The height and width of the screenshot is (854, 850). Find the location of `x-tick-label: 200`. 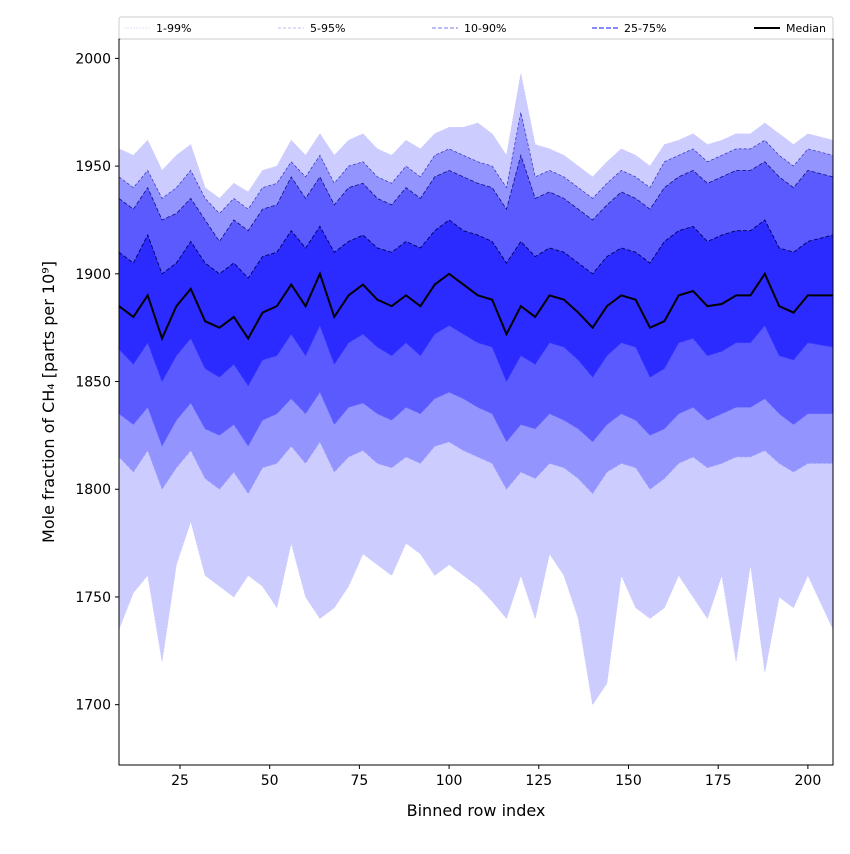

x-tick-label: 200 is located at coordinates (808, 781).